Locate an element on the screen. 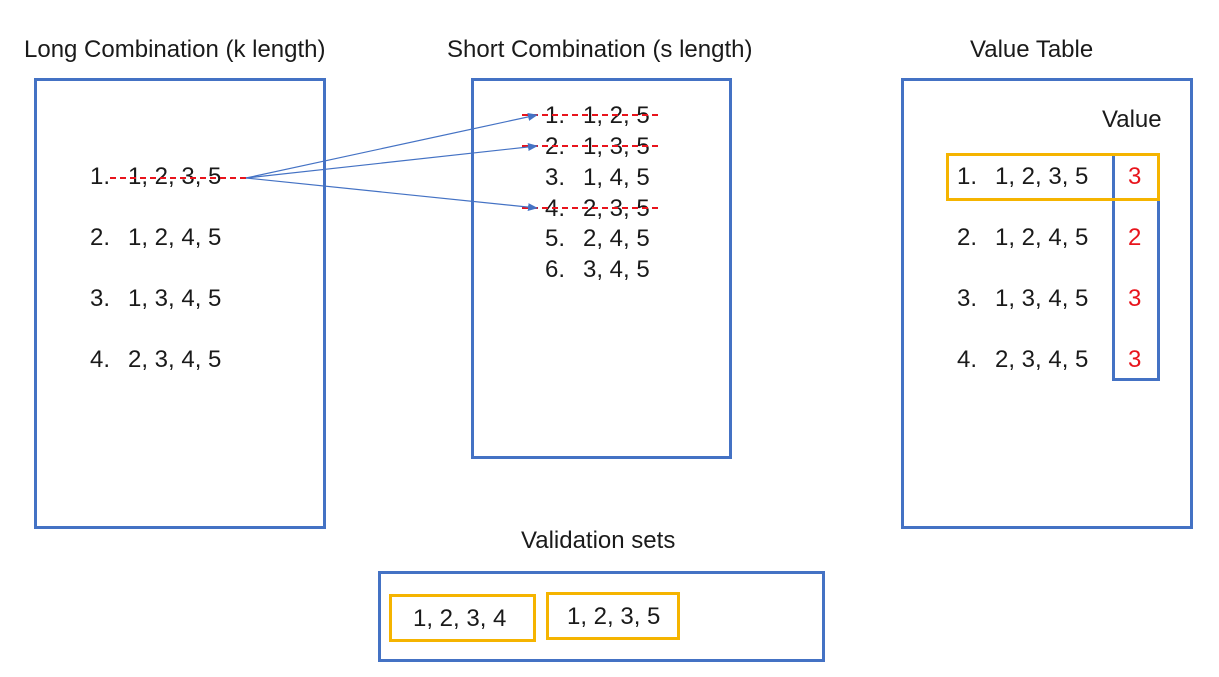 The image size is (1219, 677). value-row-number: 2. is located at coordinates (967, 237).